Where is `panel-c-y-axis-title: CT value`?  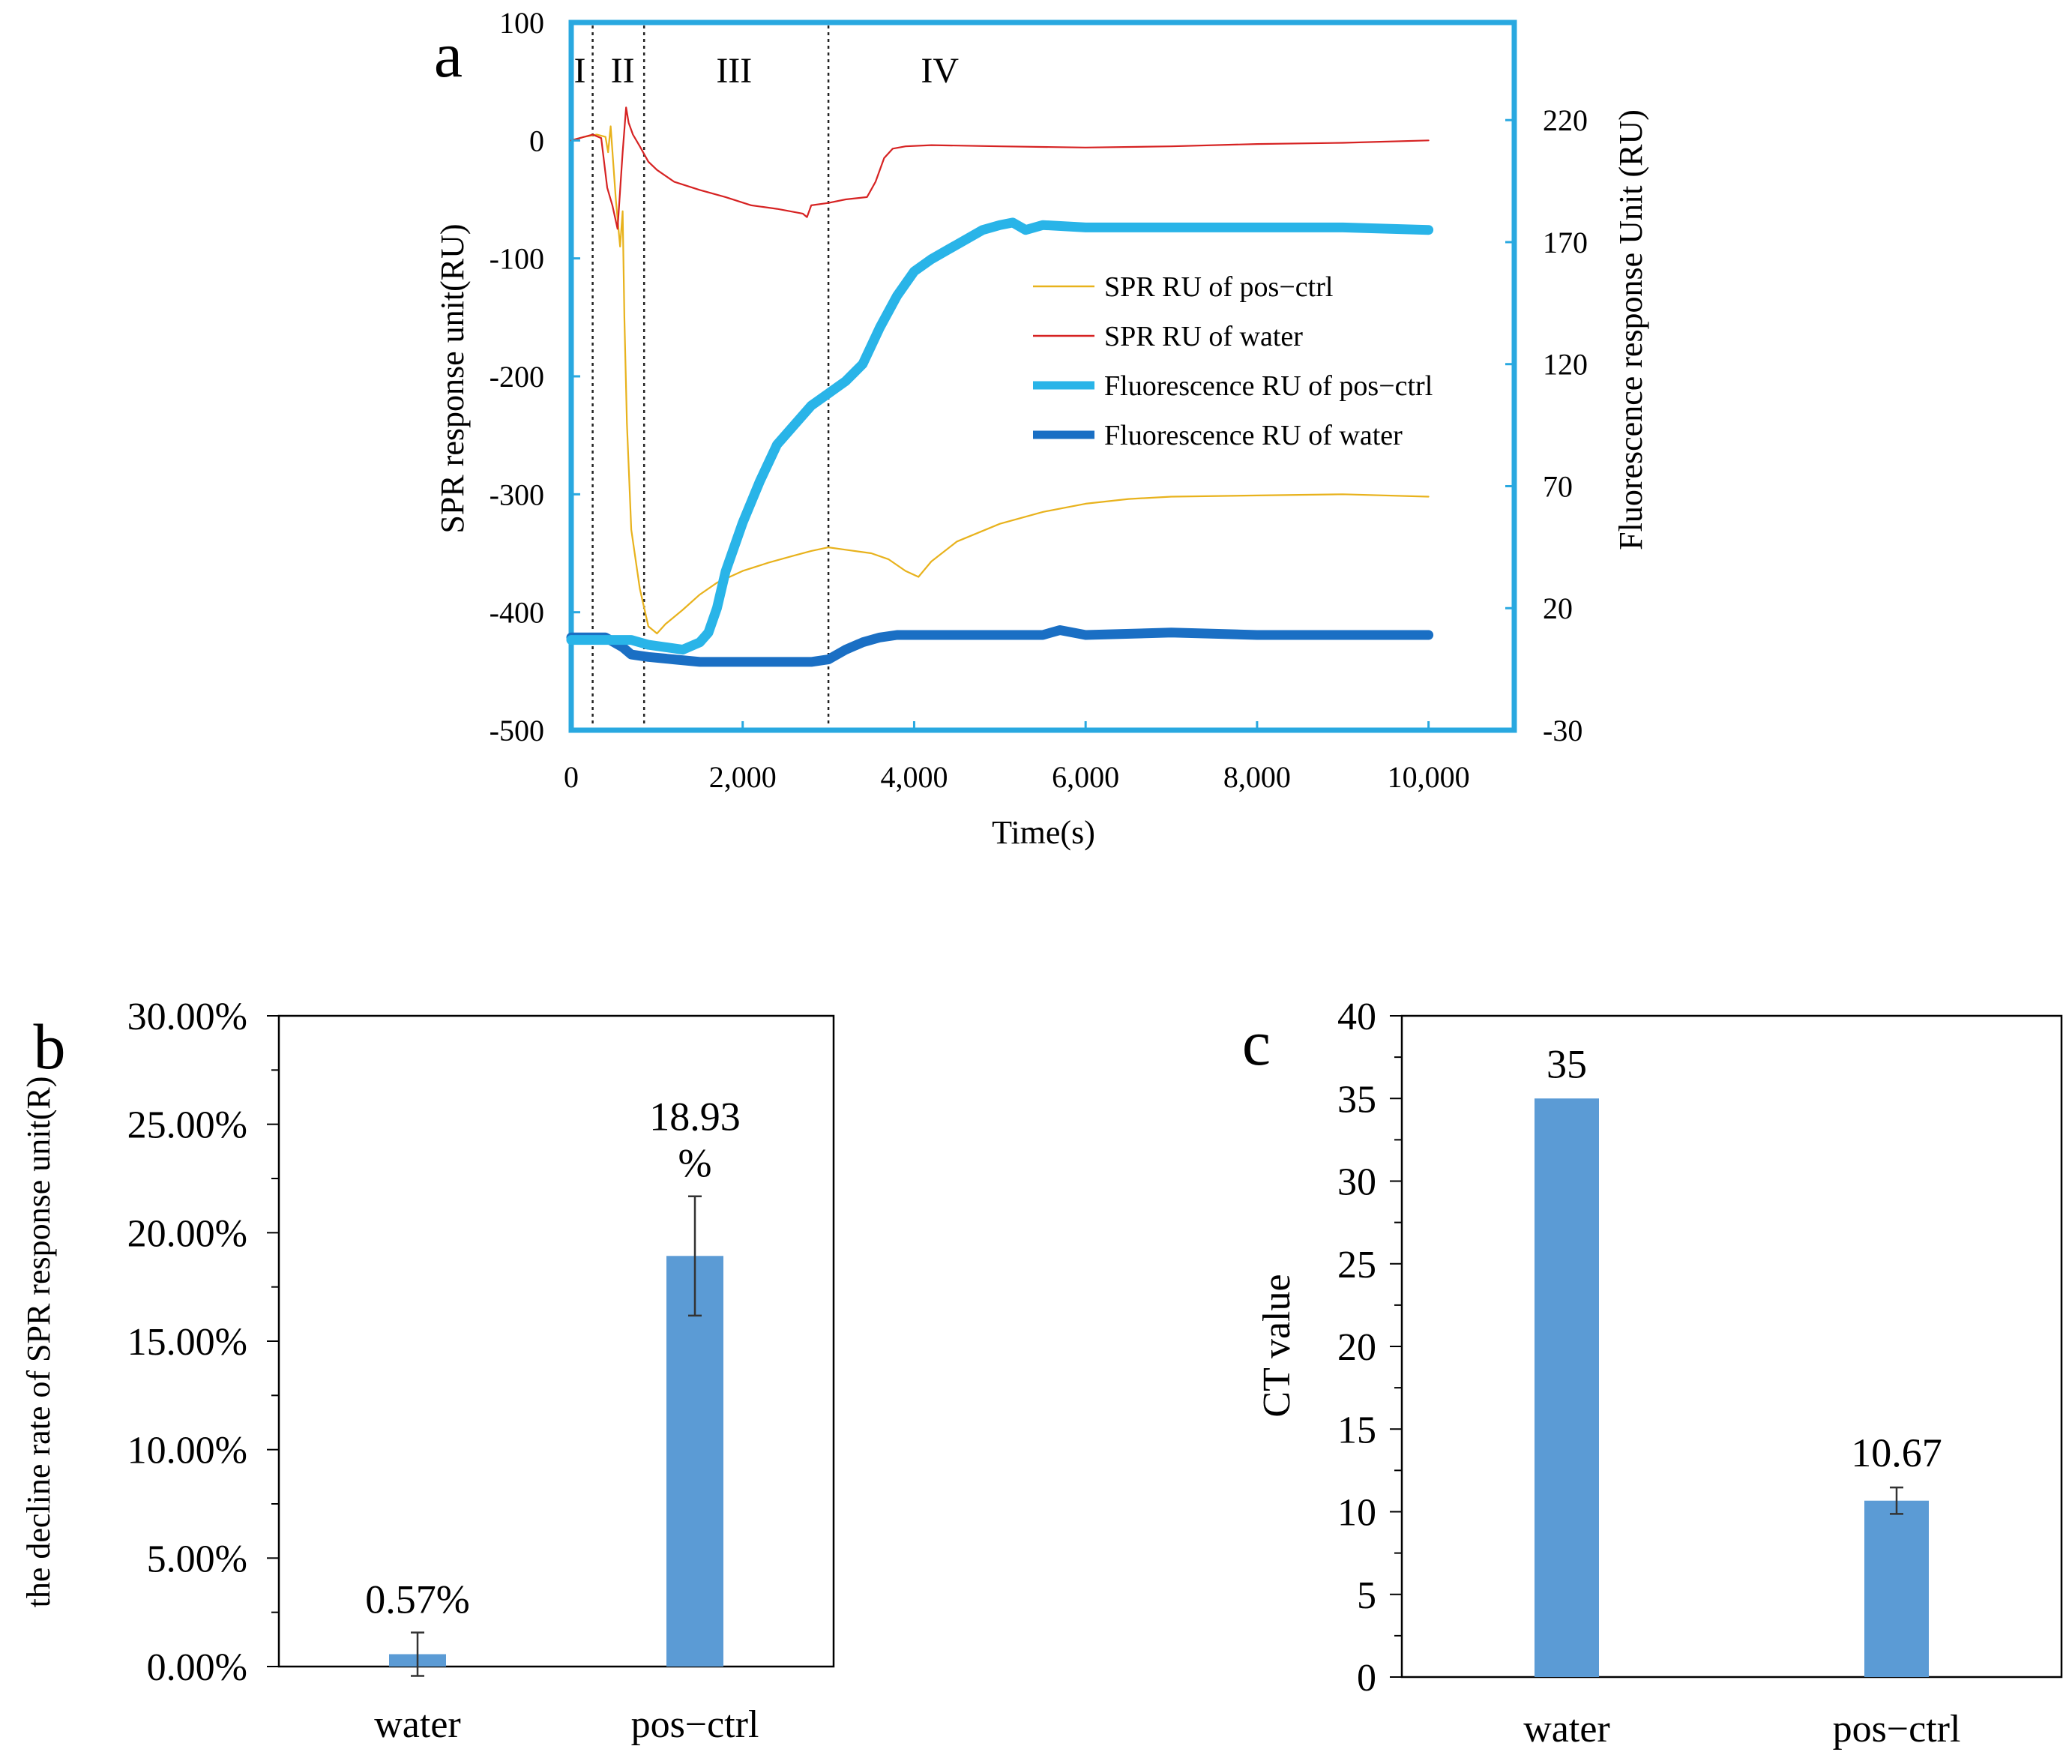
panel-c-y-axis-title: CT value is located at coordinates (1277, 1345).